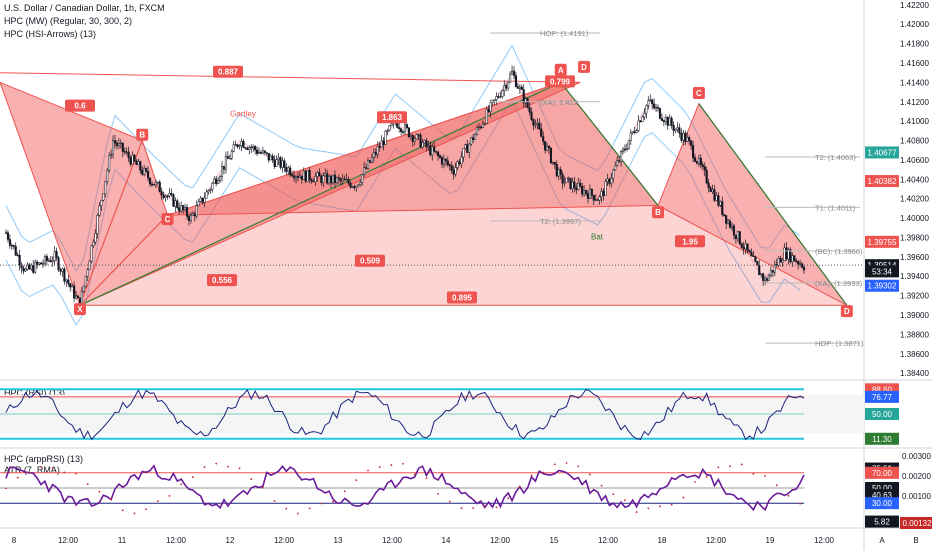  What do you see at coordinates (770, 540) in the screenshot?
I see `time-tick-label: 19` at bounding box center [770, 540].